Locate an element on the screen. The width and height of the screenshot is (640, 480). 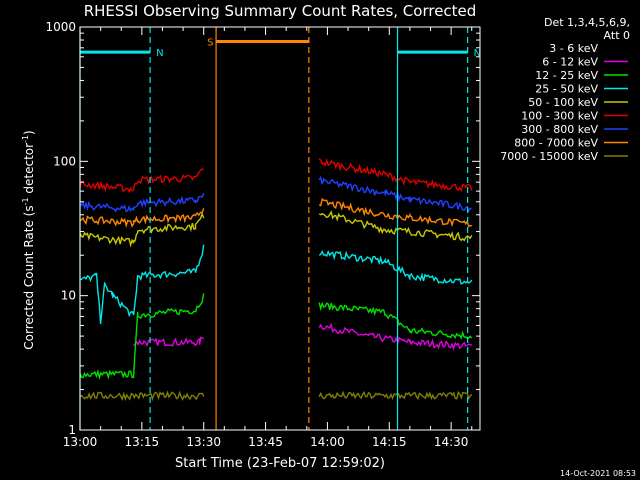
y-axis-label-sup1: -1 is located at coordinates (25, 201).